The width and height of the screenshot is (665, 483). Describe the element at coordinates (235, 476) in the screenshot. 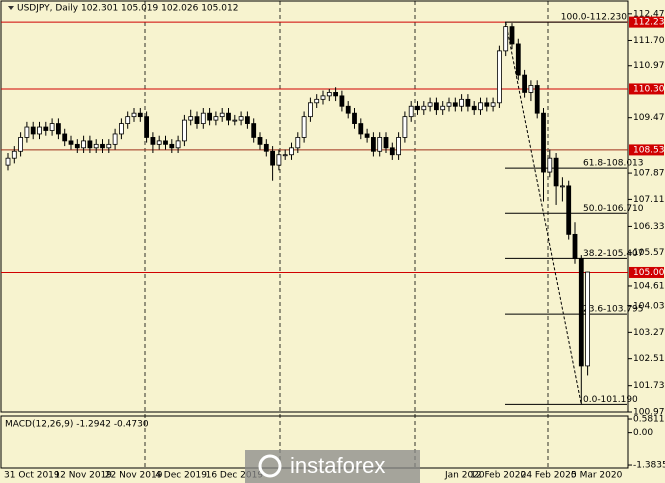

I see `x-tick-label: 16 Dec 2019` at that location.